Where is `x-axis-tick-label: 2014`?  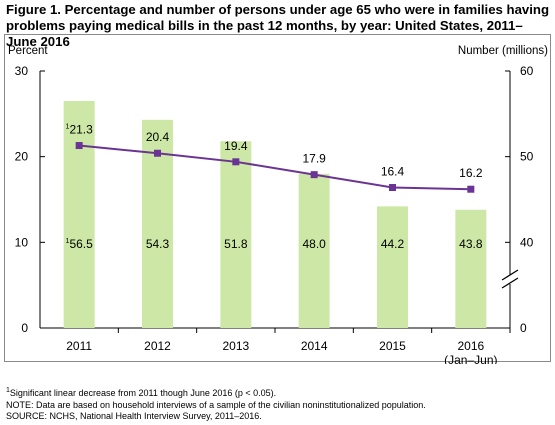
x-axis-tick-label: 2014 is located at coordinates (314, 346).